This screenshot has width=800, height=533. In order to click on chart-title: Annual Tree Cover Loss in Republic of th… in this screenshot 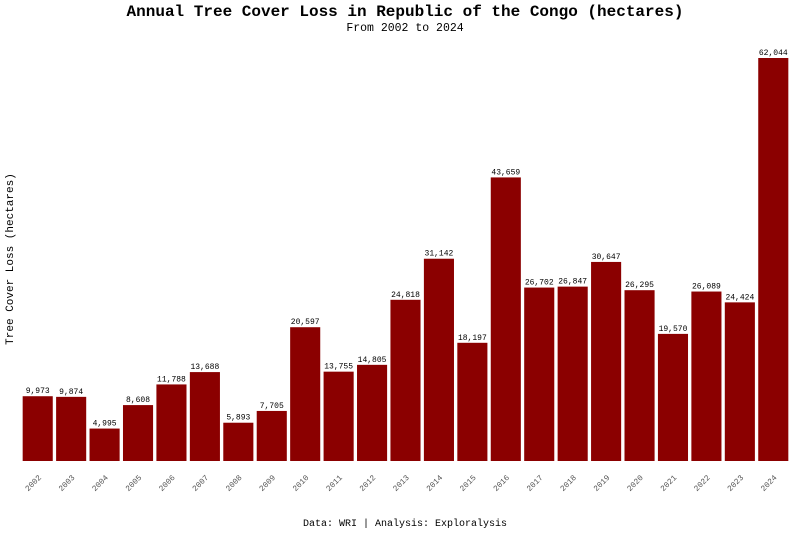, I will do `click(405, 12)`.